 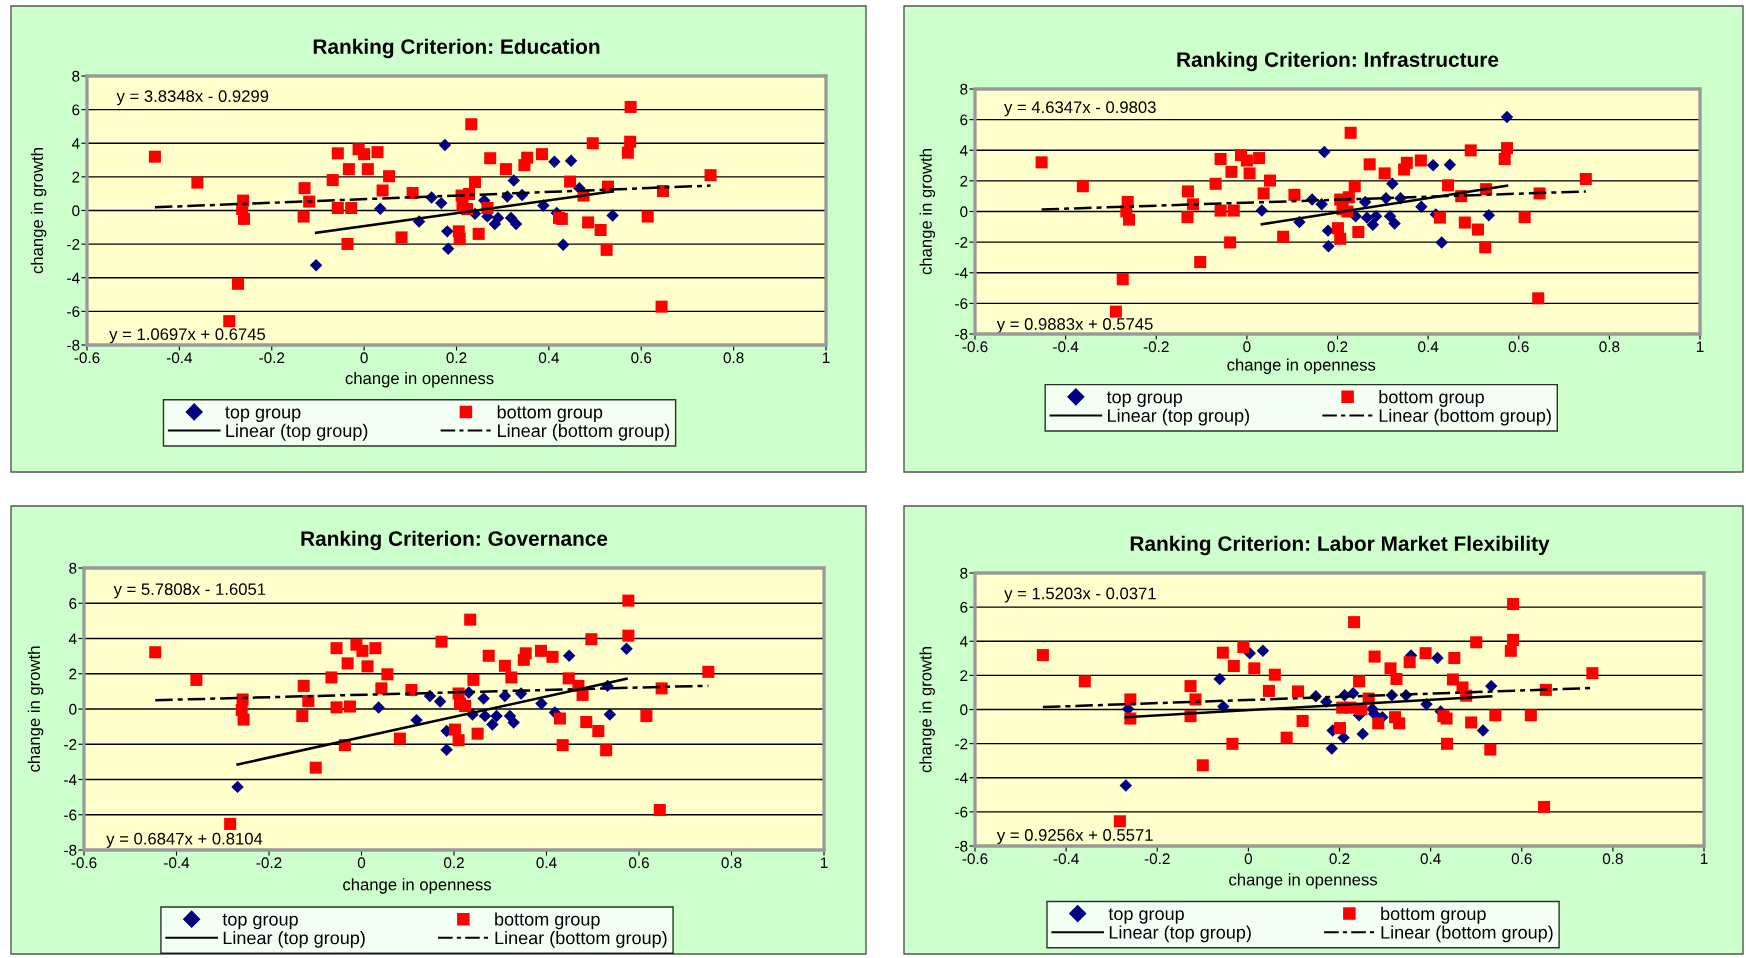 What do you see at coordinates (547, 921) in the screenshot?
I see `legend-label: bottom group` at bounding box center [547, 921].